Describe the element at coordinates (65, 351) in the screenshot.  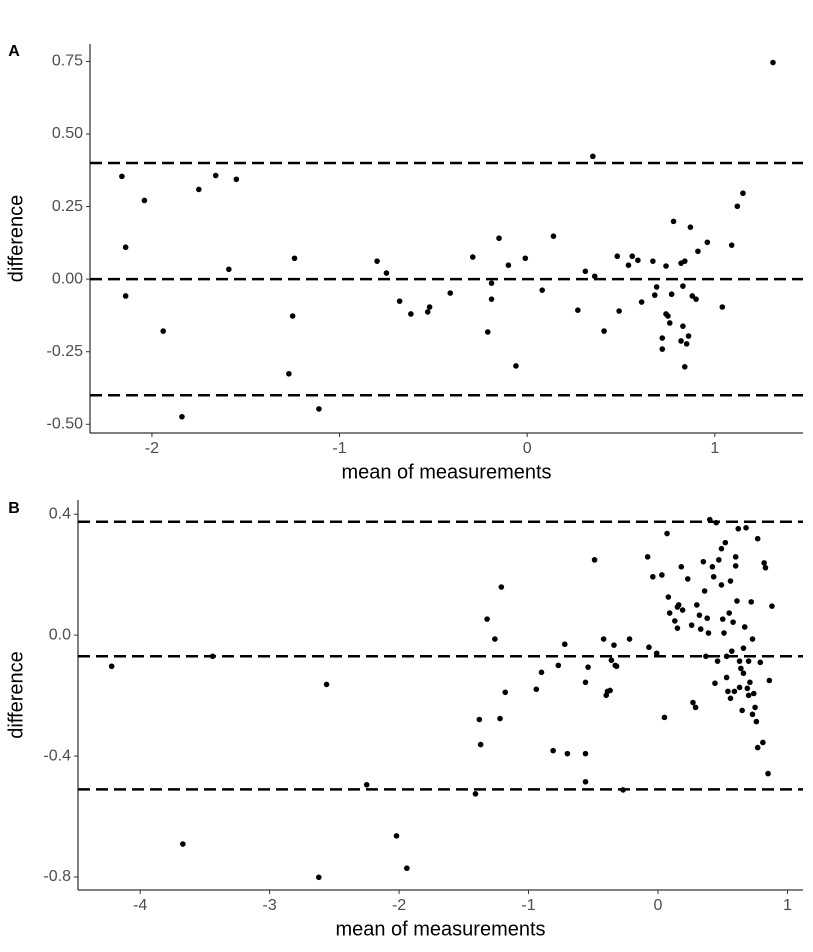
I see `y-tick-label: -0.25` at that location.